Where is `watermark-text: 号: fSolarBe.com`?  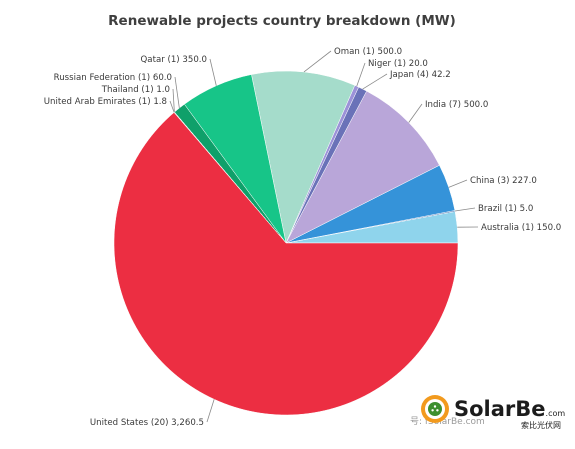 watermark-text: 号: fSolarBe.com is located at coordinates (447, 421).